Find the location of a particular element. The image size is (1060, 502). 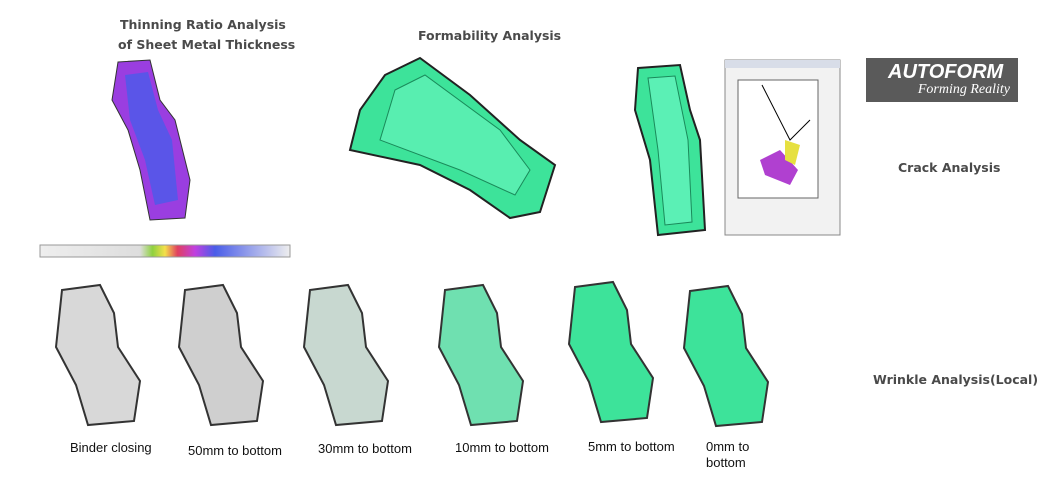

stage-label: 0mm to bottom is located at coordinates (728, 454).